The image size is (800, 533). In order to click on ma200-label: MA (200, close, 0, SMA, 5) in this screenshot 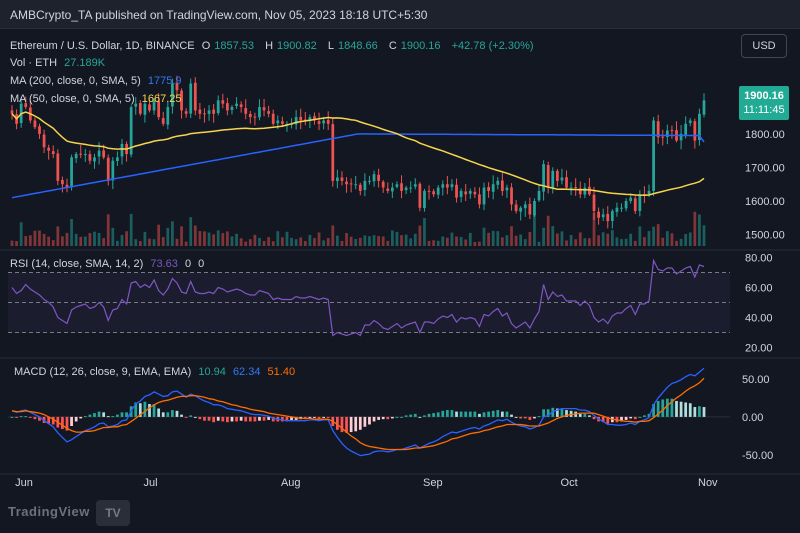, I will do `click(75, 81)`.